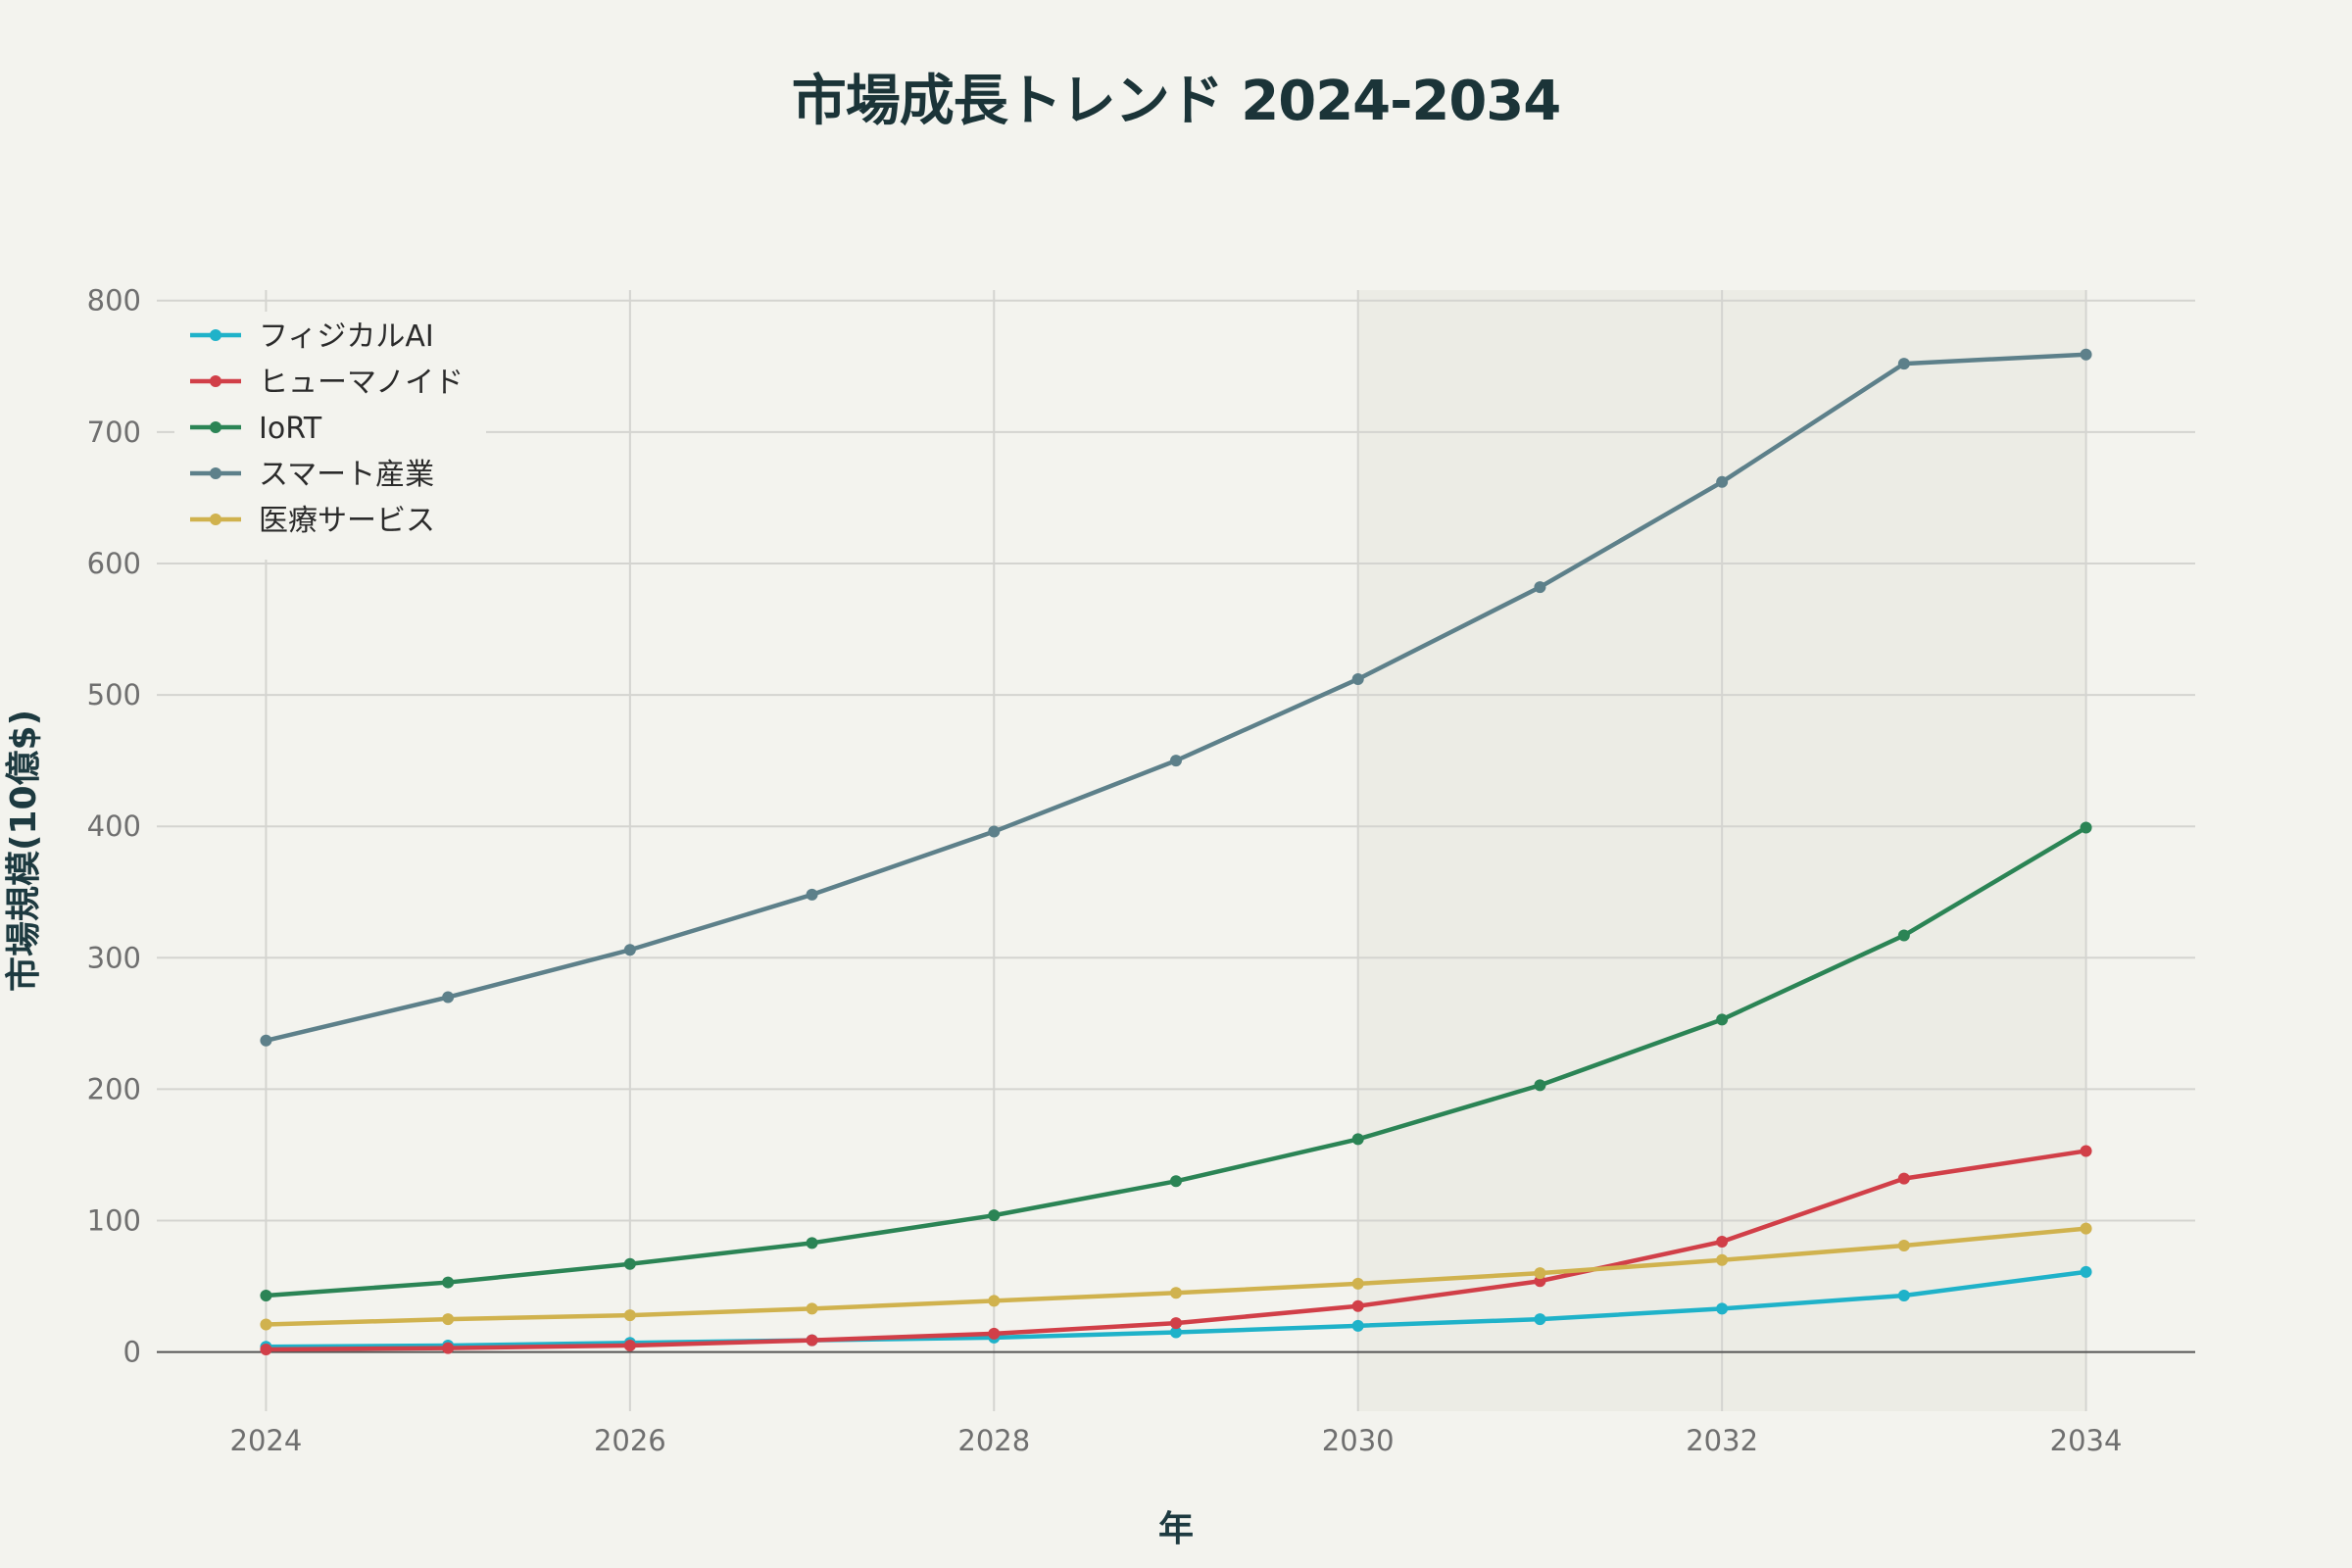 This screenshot has height=1568, width=2352. What do you see at coordinates (1540, 587) in the screenshot?
I see `data-point-s4-2031` at bounding box center [1540, 587].